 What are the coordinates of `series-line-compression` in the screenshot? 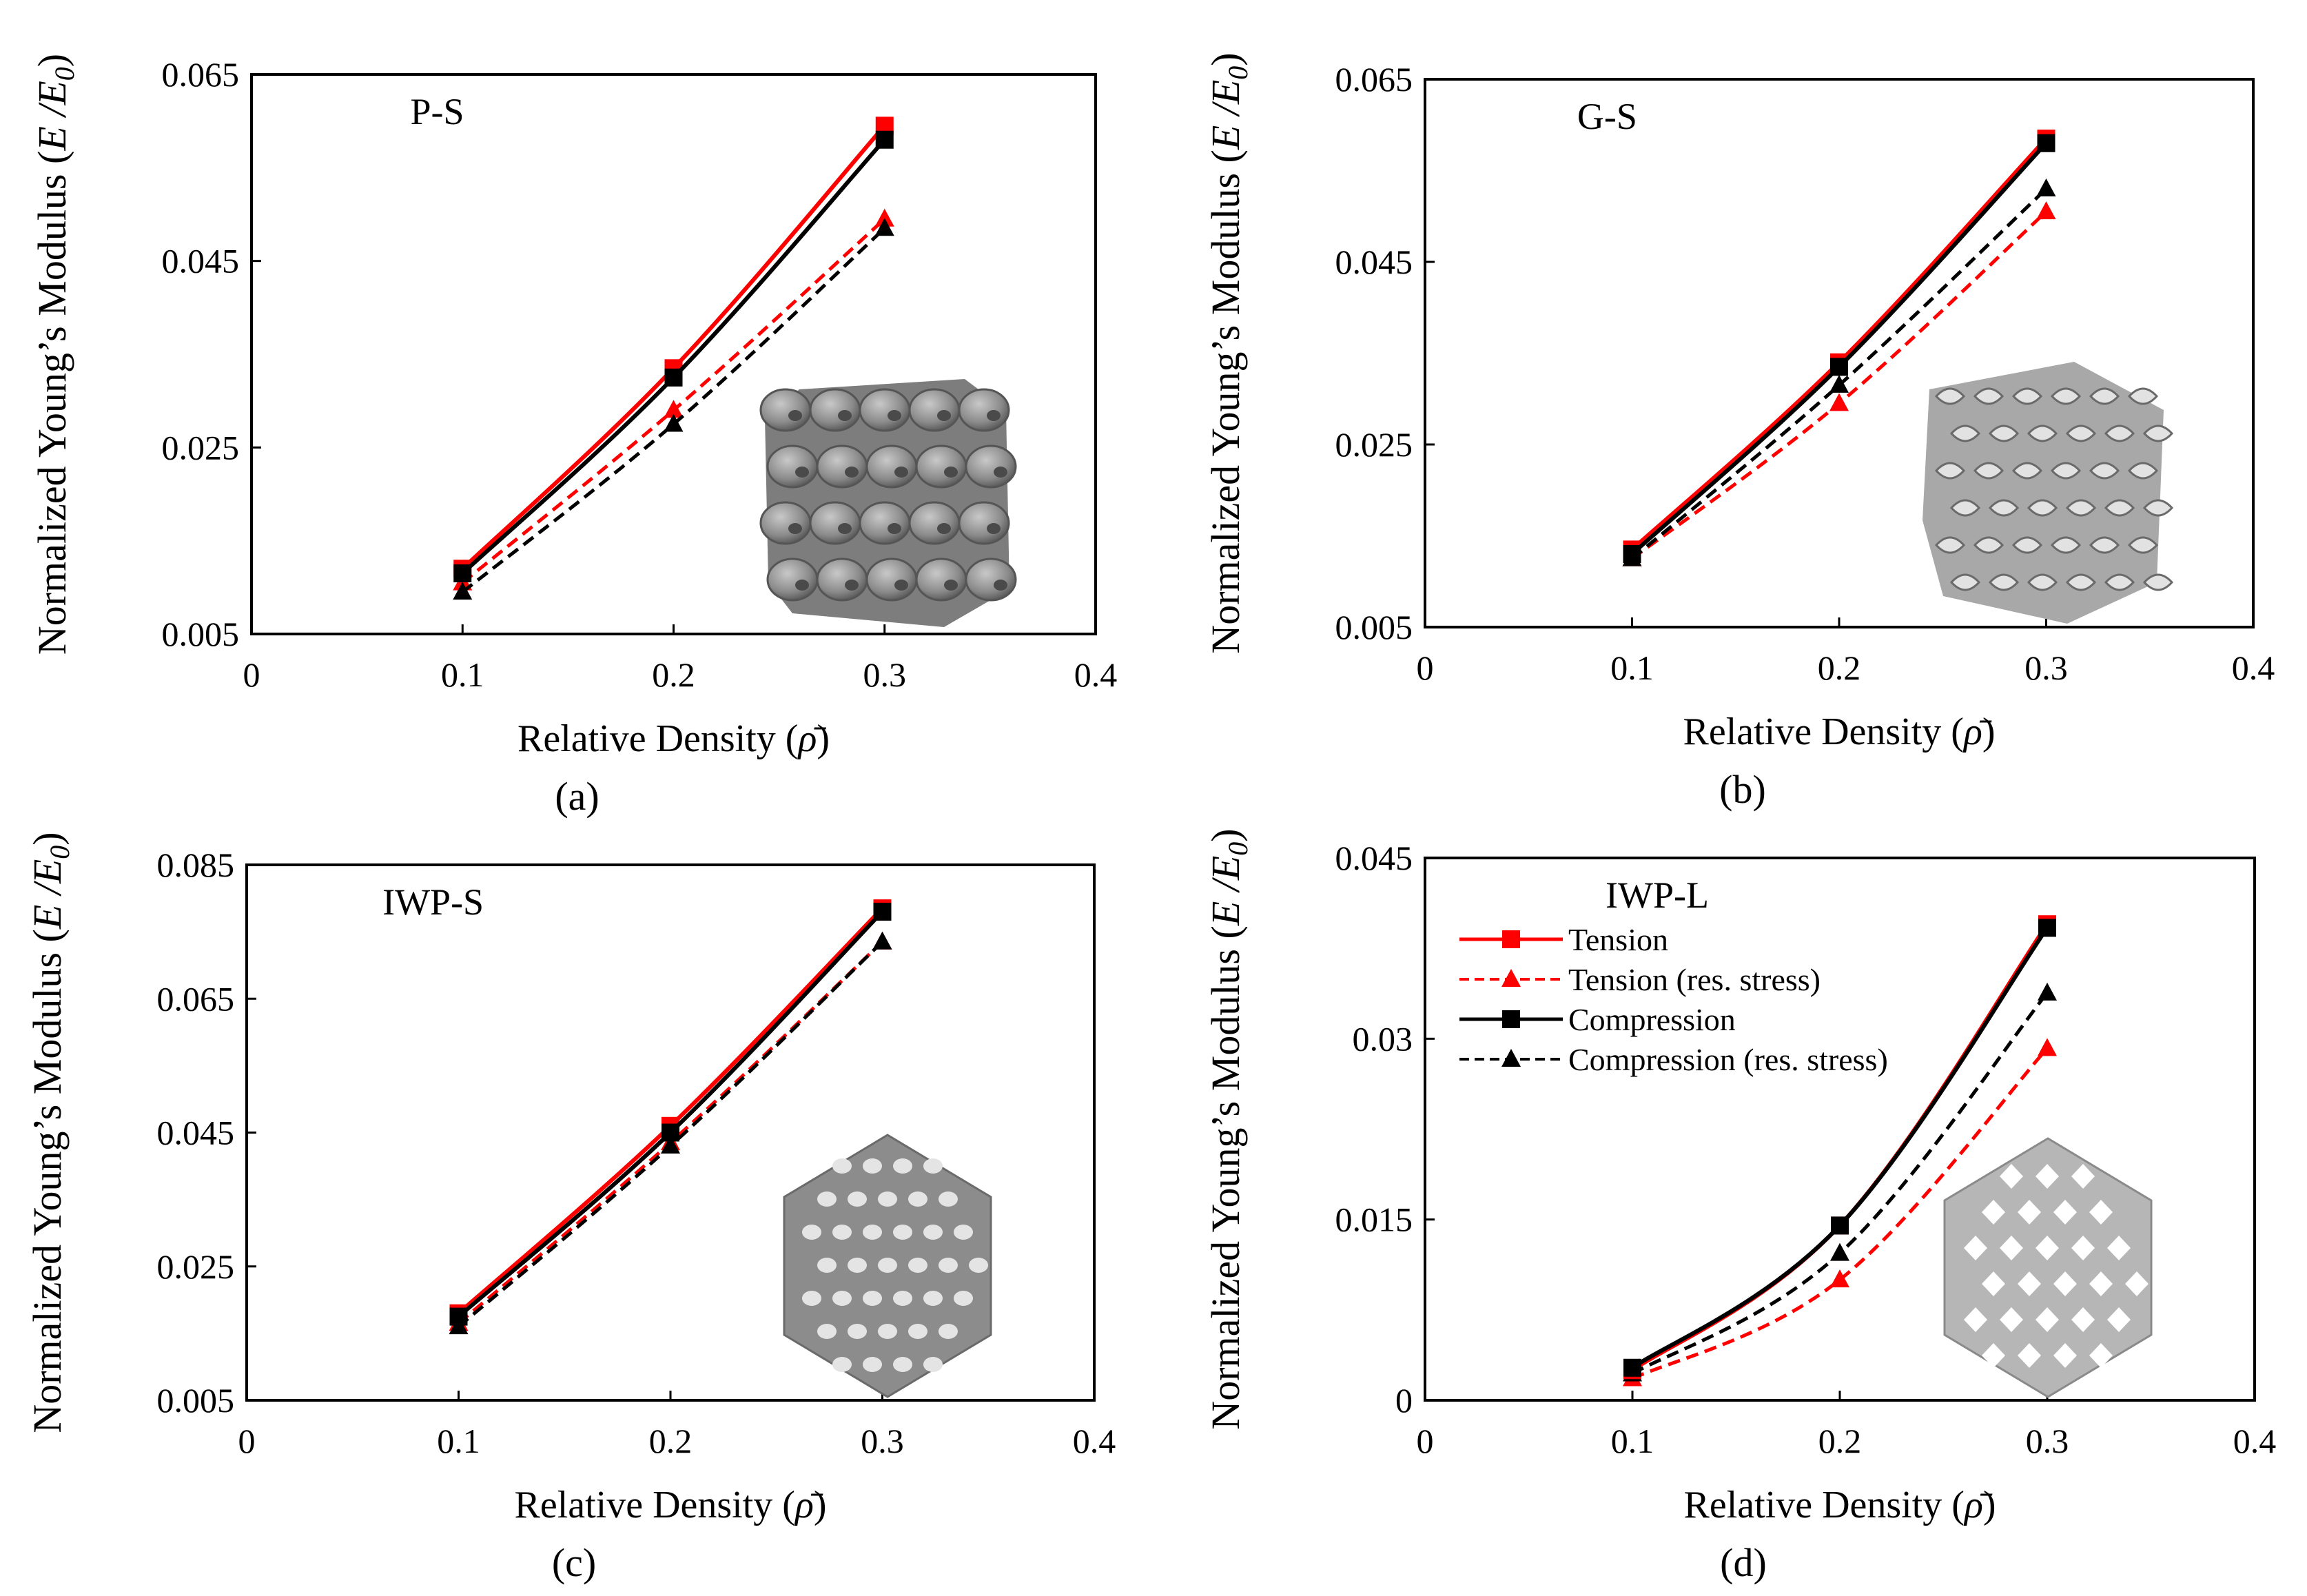 It's located at (1840, 1148).